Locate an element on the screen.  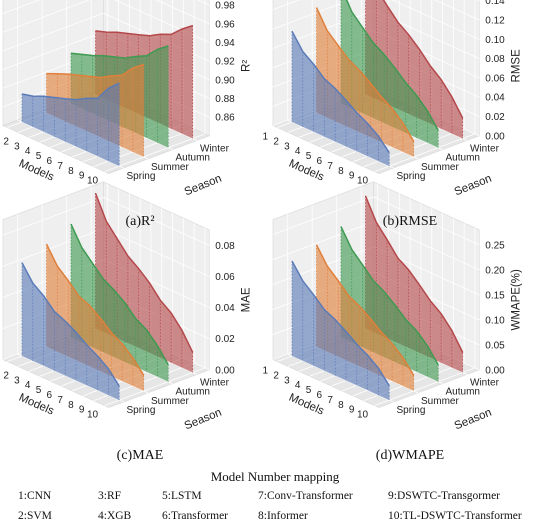
z-tick-label: 0.86 is located at coordinates (225, 118).